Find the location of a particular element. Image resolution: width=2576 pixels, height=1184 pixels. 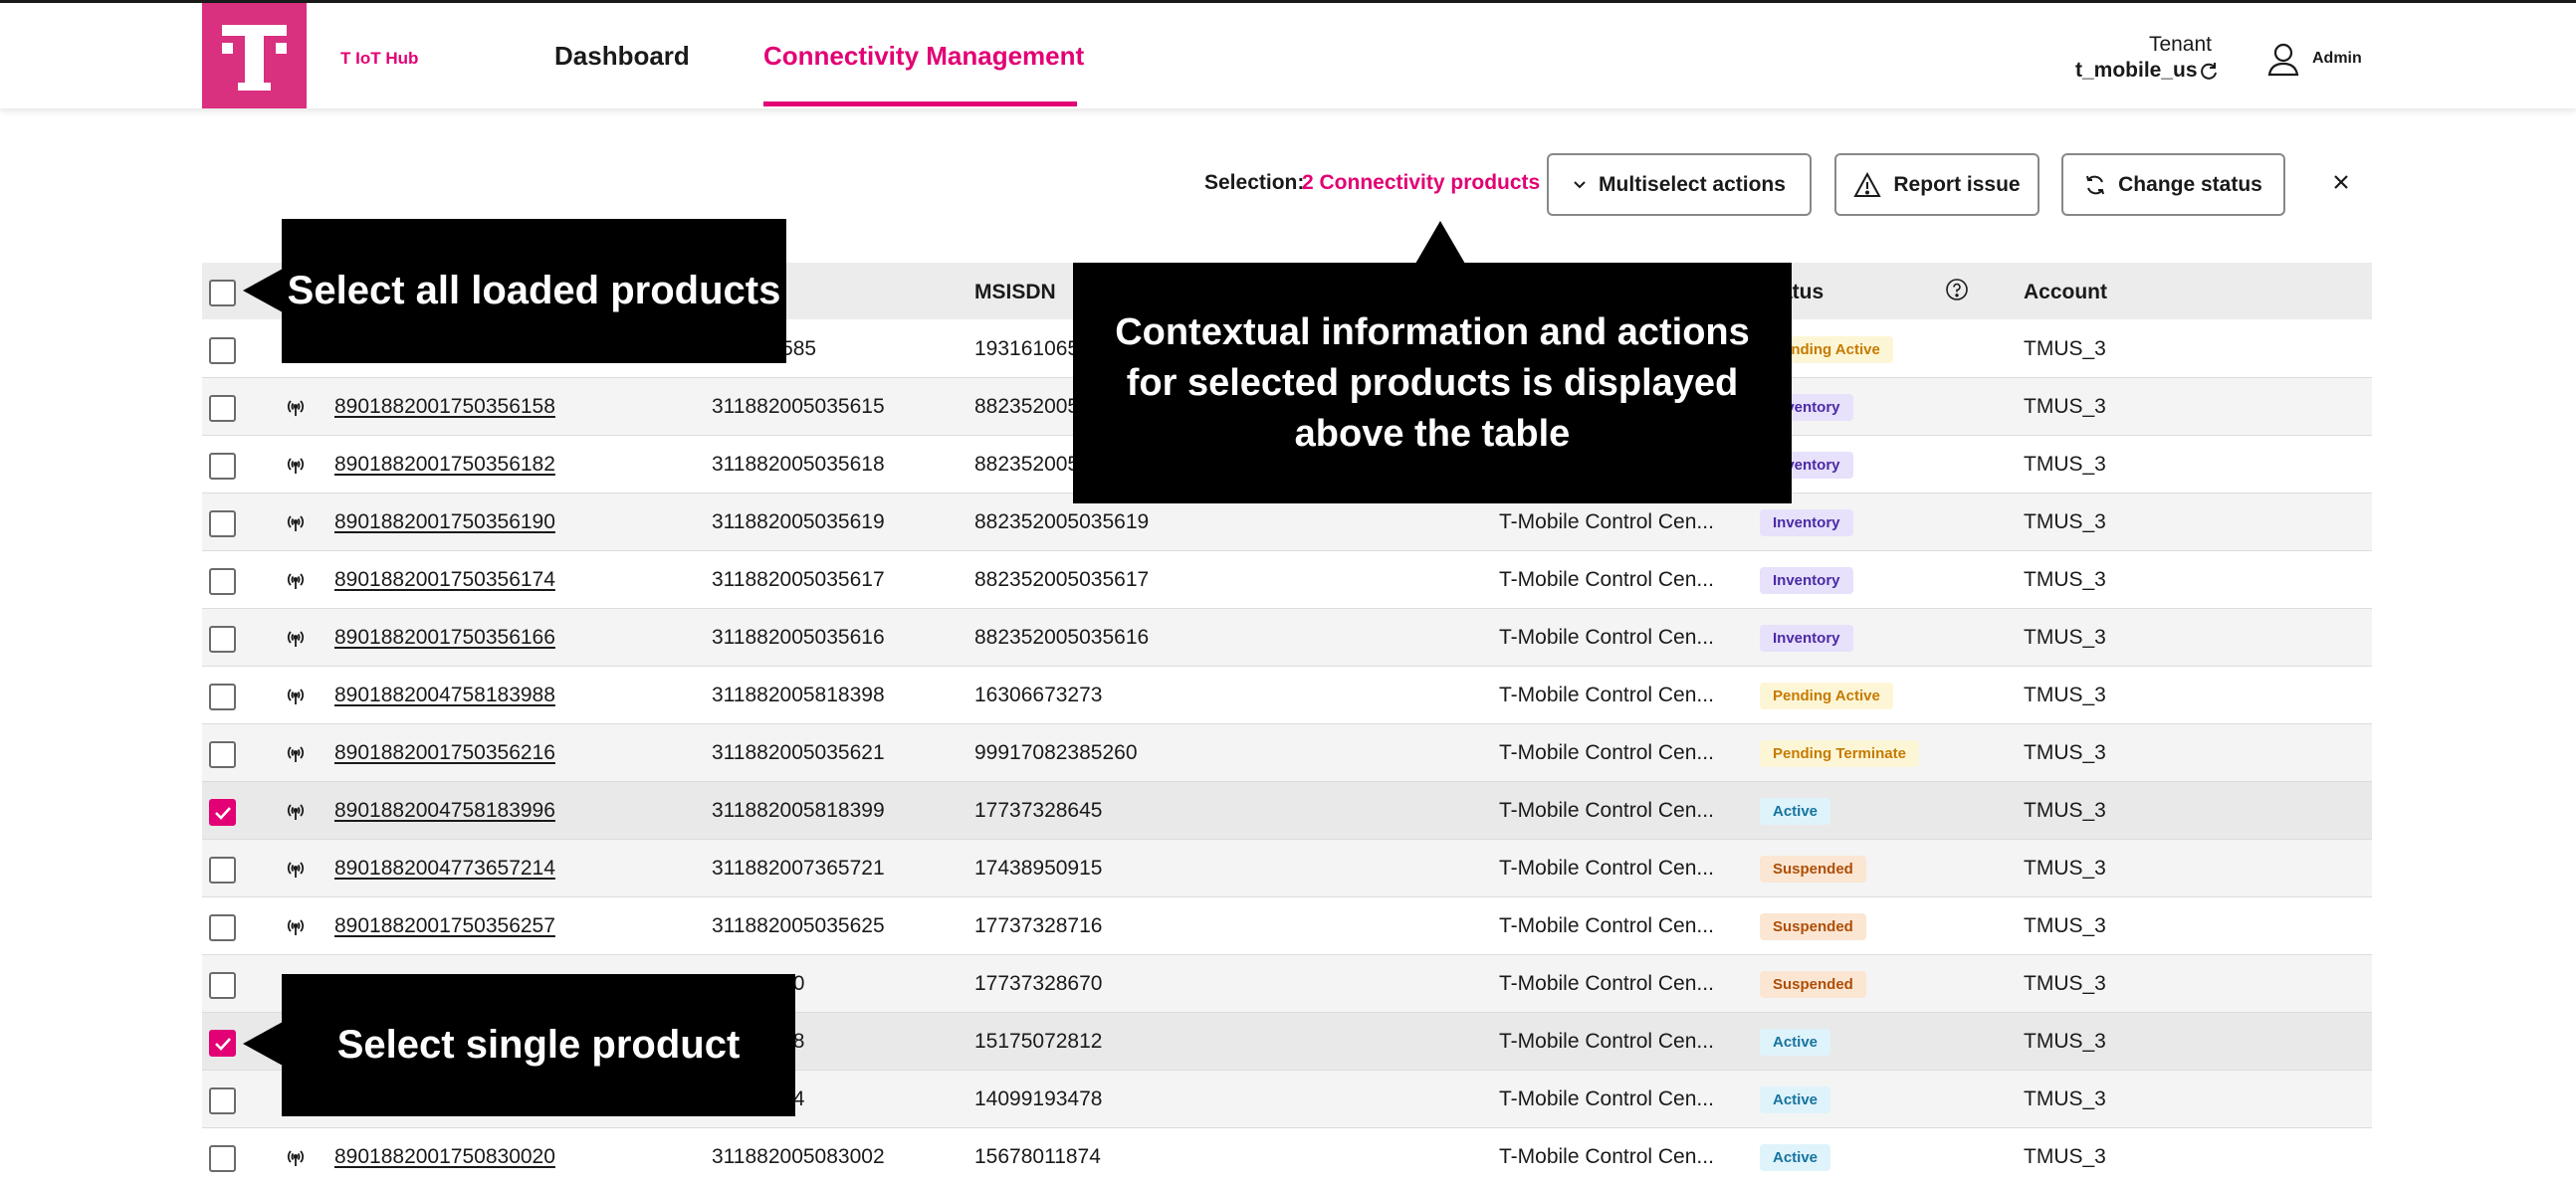

msisdn-cell: 882352005035619 is located at coordinates (1062, 521).